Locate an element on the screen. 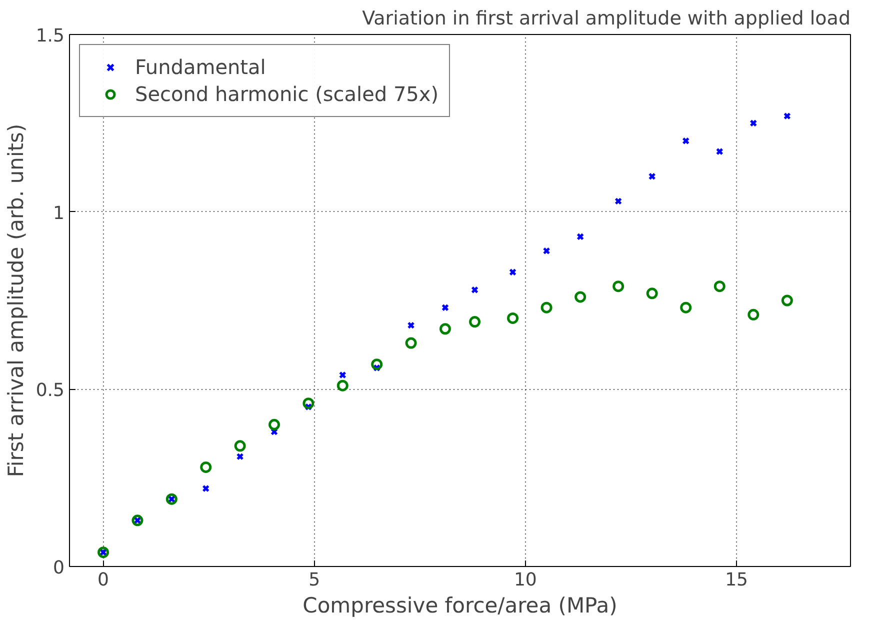  x-tick-label: 15 is located at coordinates (736, 580).